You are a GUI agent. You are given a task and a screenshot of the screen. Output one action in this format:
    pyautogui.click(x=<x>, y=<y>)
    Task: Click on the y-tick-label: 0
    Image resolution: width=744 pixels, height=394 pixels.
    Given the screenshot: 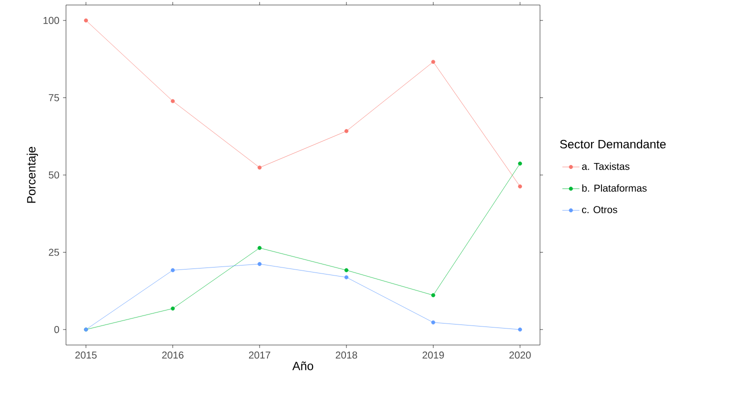 What is the action you would take?
    pyautogui.click(x=57, y=330)
    